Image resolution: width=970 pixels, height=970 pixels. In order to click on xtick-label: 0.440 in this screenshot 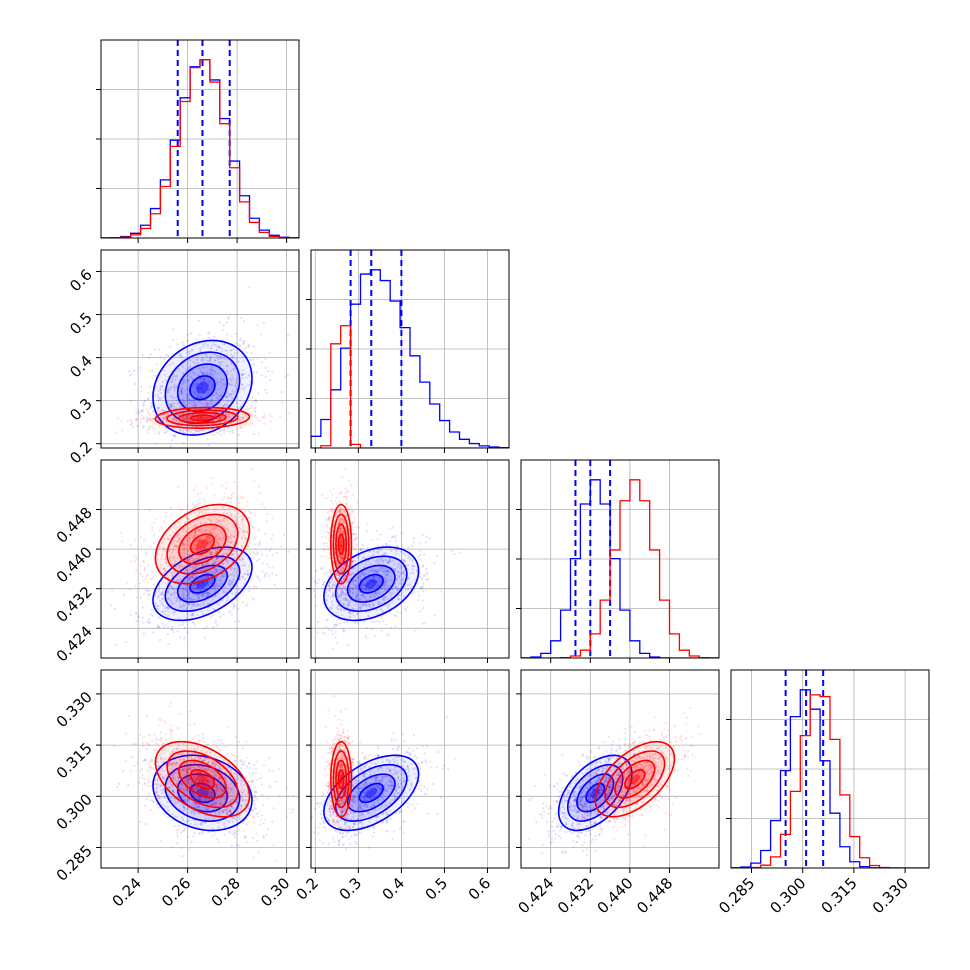, I will do `click(615, 895)`.